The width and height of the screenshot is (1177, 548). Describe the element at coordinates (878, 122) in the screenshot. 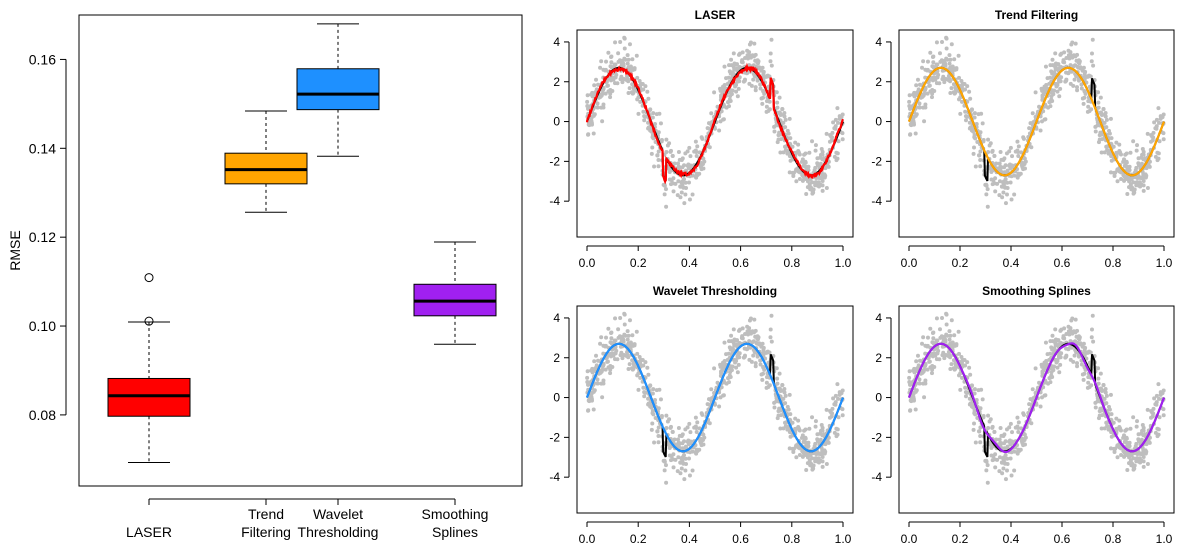

I see `y-tick-label: 0` at that location.